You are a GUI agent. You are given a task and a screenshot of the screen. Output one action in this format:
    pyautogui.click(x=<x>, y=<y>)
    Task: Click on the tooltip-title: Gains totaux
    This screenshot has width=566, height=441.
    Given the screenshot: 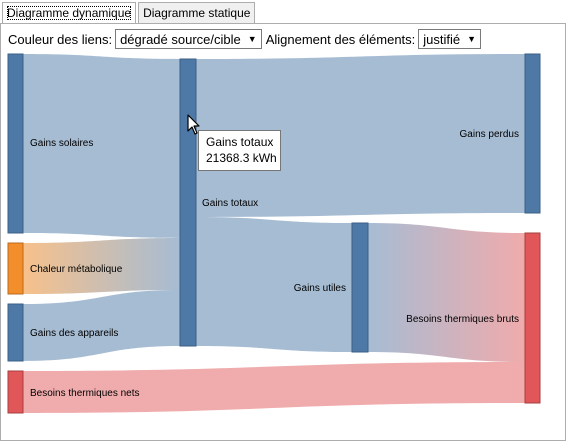 What is the action you would take?
    pyautogui.click(x=240, y=142)
    